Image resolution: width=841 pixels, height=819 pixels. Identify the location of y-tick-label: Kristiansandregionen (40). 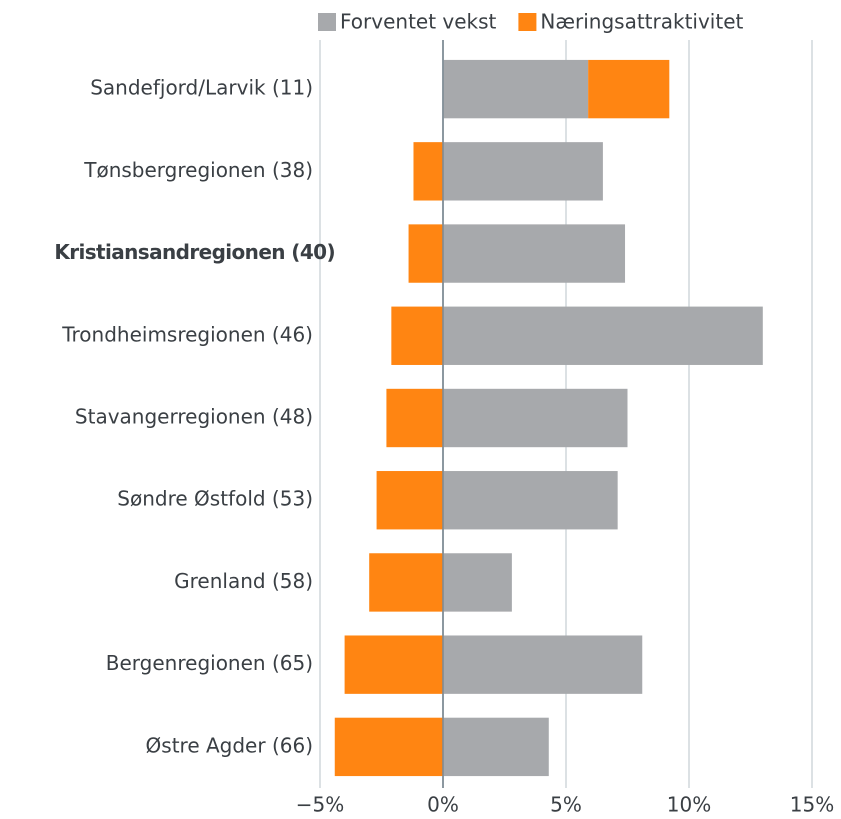
(194, 252).